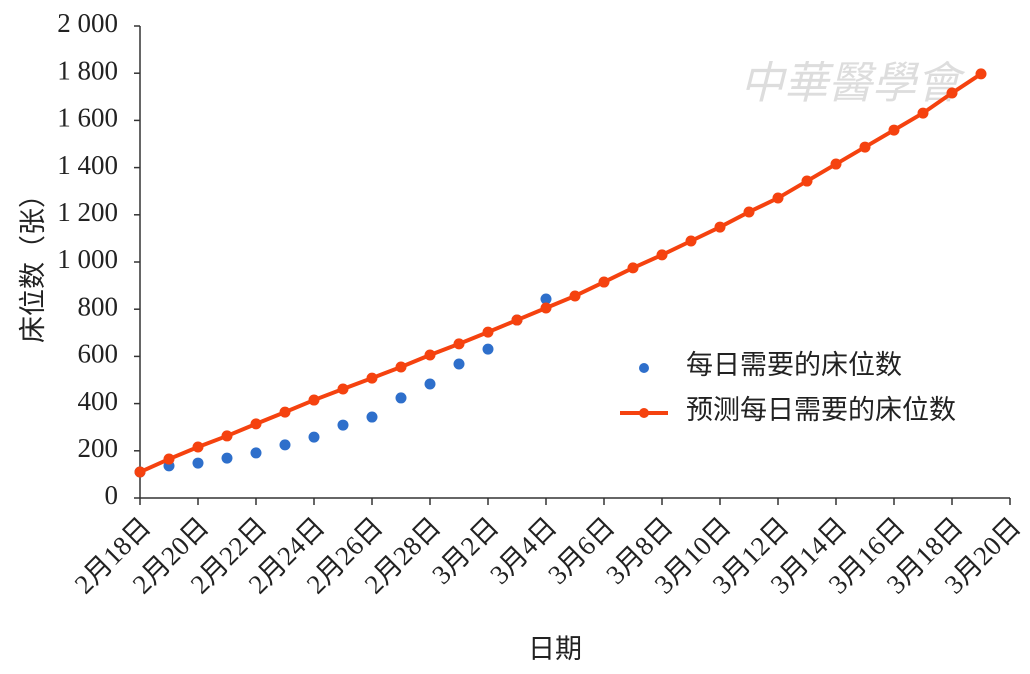 This screenshot has width=1030, height=674. What do you see at coordinates (112, 495) in the screenshot?
I see `y-tick-label: 0` at bounding box center [112, 495].